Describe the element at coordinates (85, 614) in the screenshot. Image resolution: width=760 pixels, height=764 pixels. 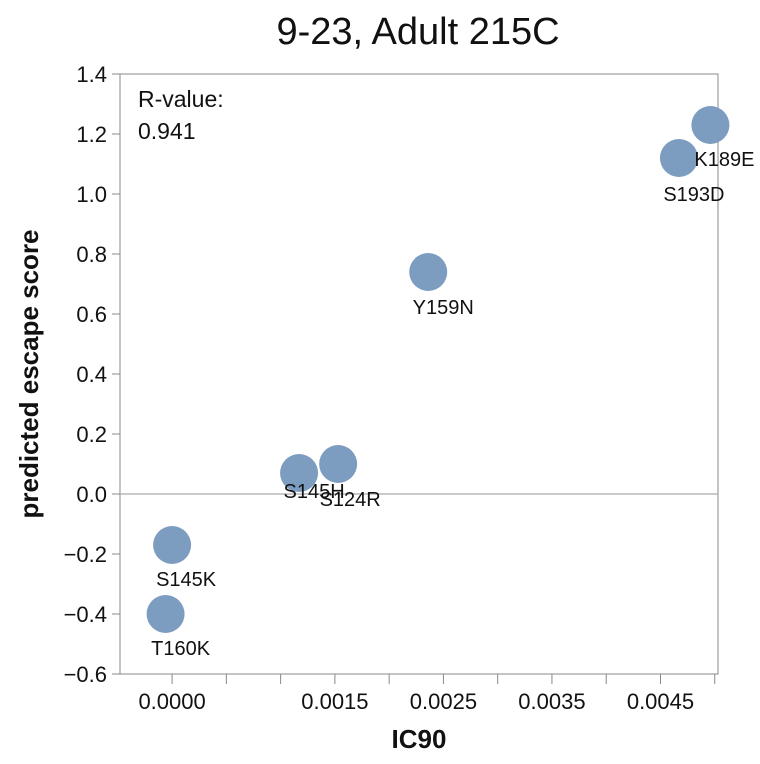
I see `y-tick-label: −0.4` at that location.